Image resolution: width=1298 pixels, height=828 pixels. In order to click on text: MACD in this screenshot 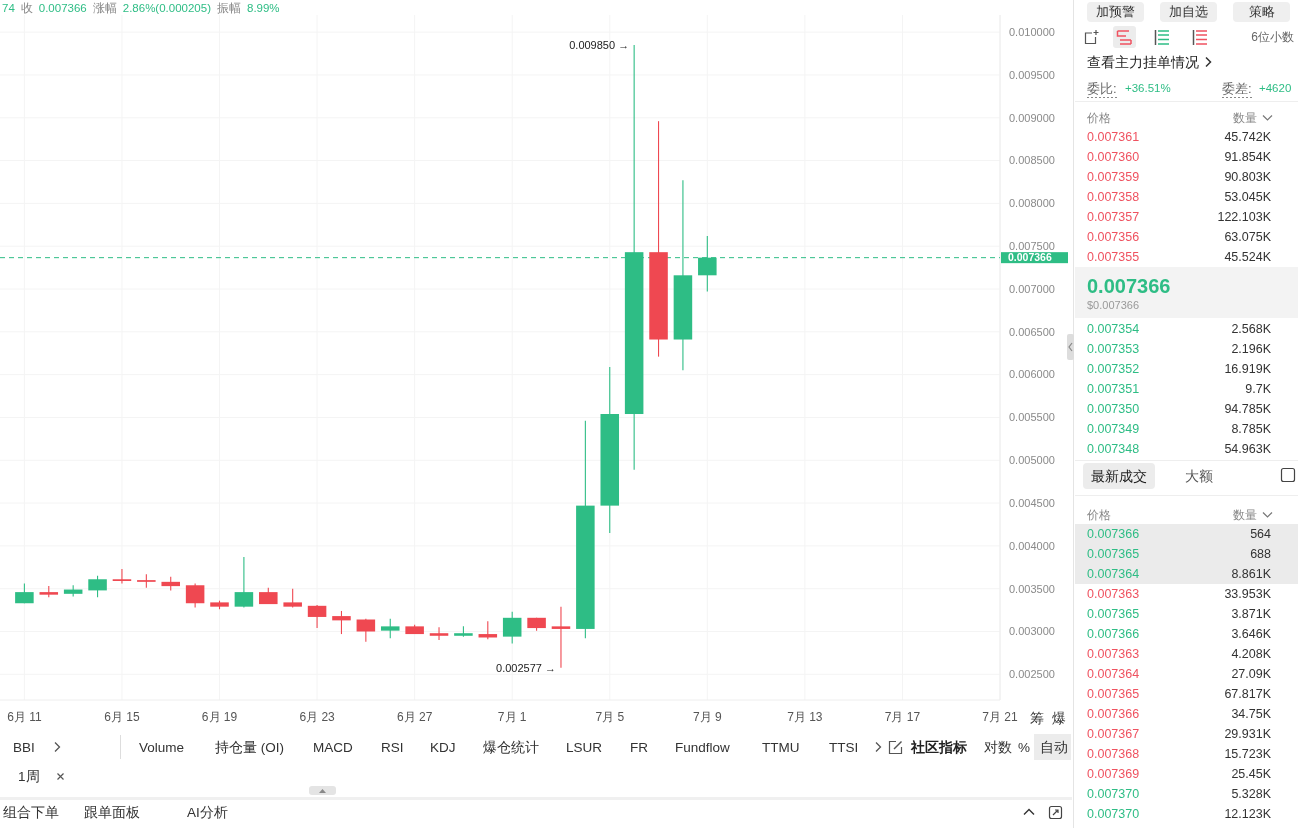, I will do `click(333, 747)`.